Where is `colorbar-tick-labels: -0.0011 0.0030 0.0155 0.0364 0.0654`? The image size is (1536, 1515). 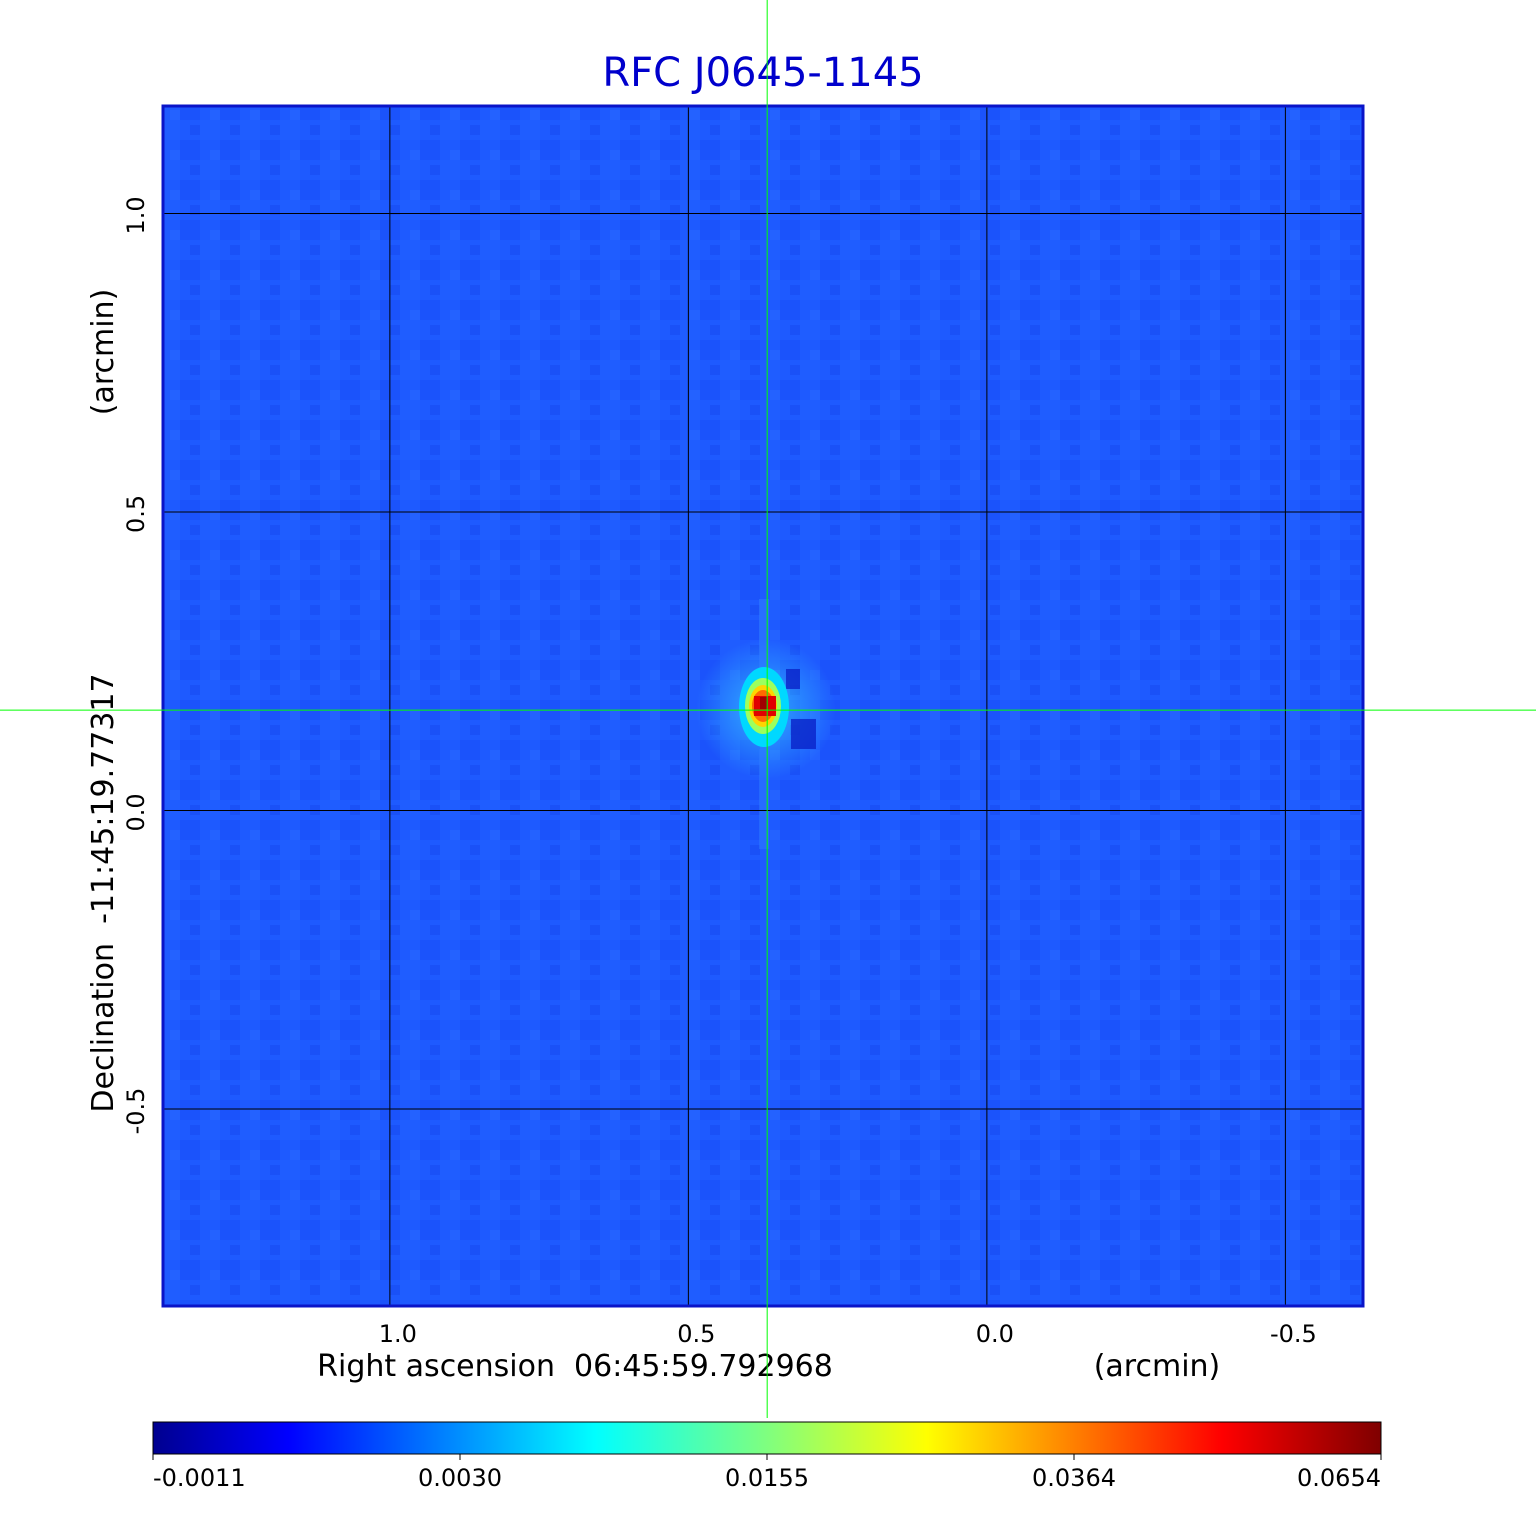 colorbar-tick-labels: -0.0011 0.0030 0.0155 0.0364 0.0654 is located at coordinates (767, 1473).